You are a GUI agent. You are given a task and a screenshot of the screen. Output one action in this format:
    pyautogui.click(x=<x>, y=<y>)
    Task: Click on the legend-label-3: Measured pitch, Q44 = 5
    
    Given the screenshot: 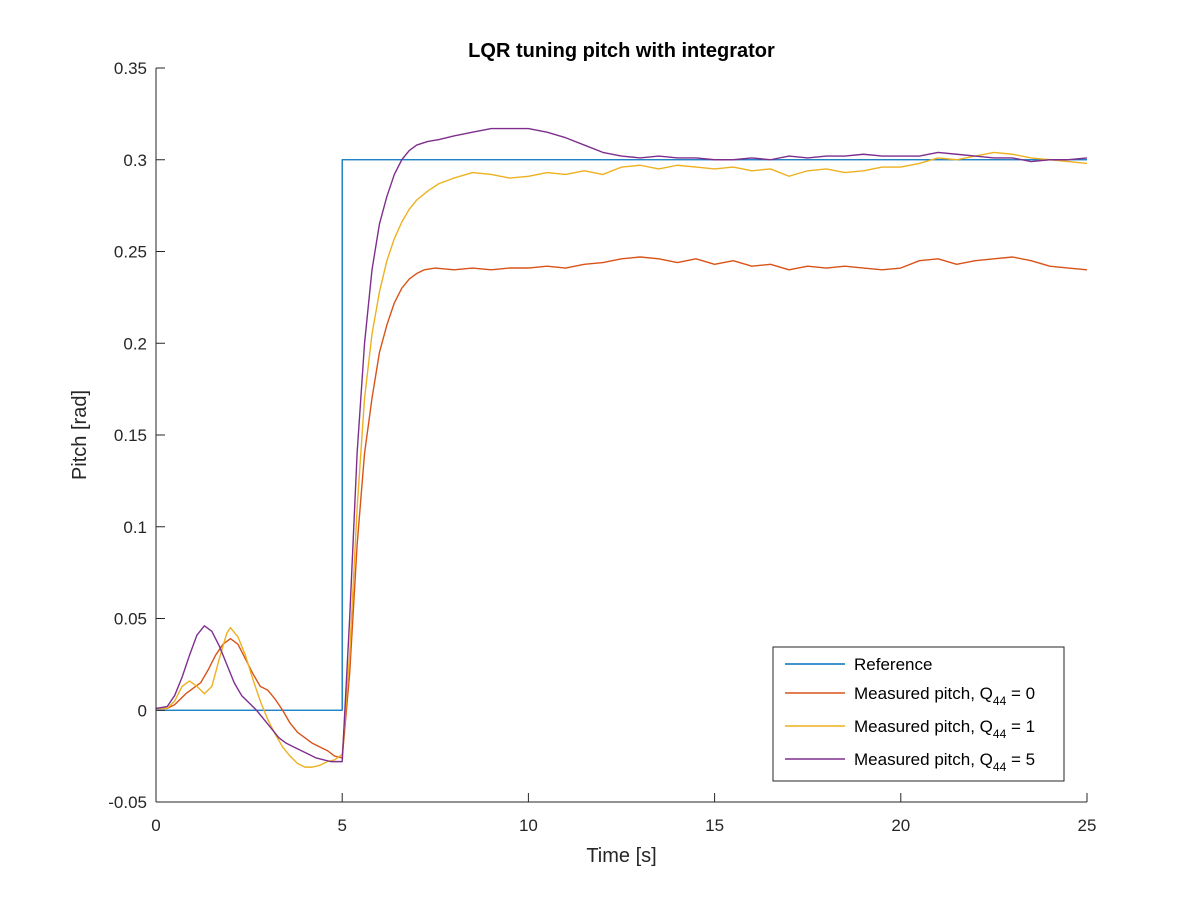 What is the action you would take?
    pyautogui.click(x=944, y=762)
    